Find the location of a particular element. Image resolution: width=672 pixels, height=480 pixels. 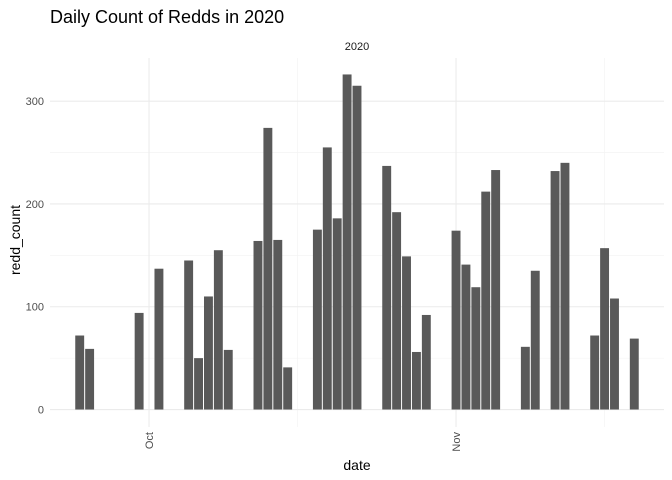

y-tick-label: 100 is located at coordinates (35, 308).